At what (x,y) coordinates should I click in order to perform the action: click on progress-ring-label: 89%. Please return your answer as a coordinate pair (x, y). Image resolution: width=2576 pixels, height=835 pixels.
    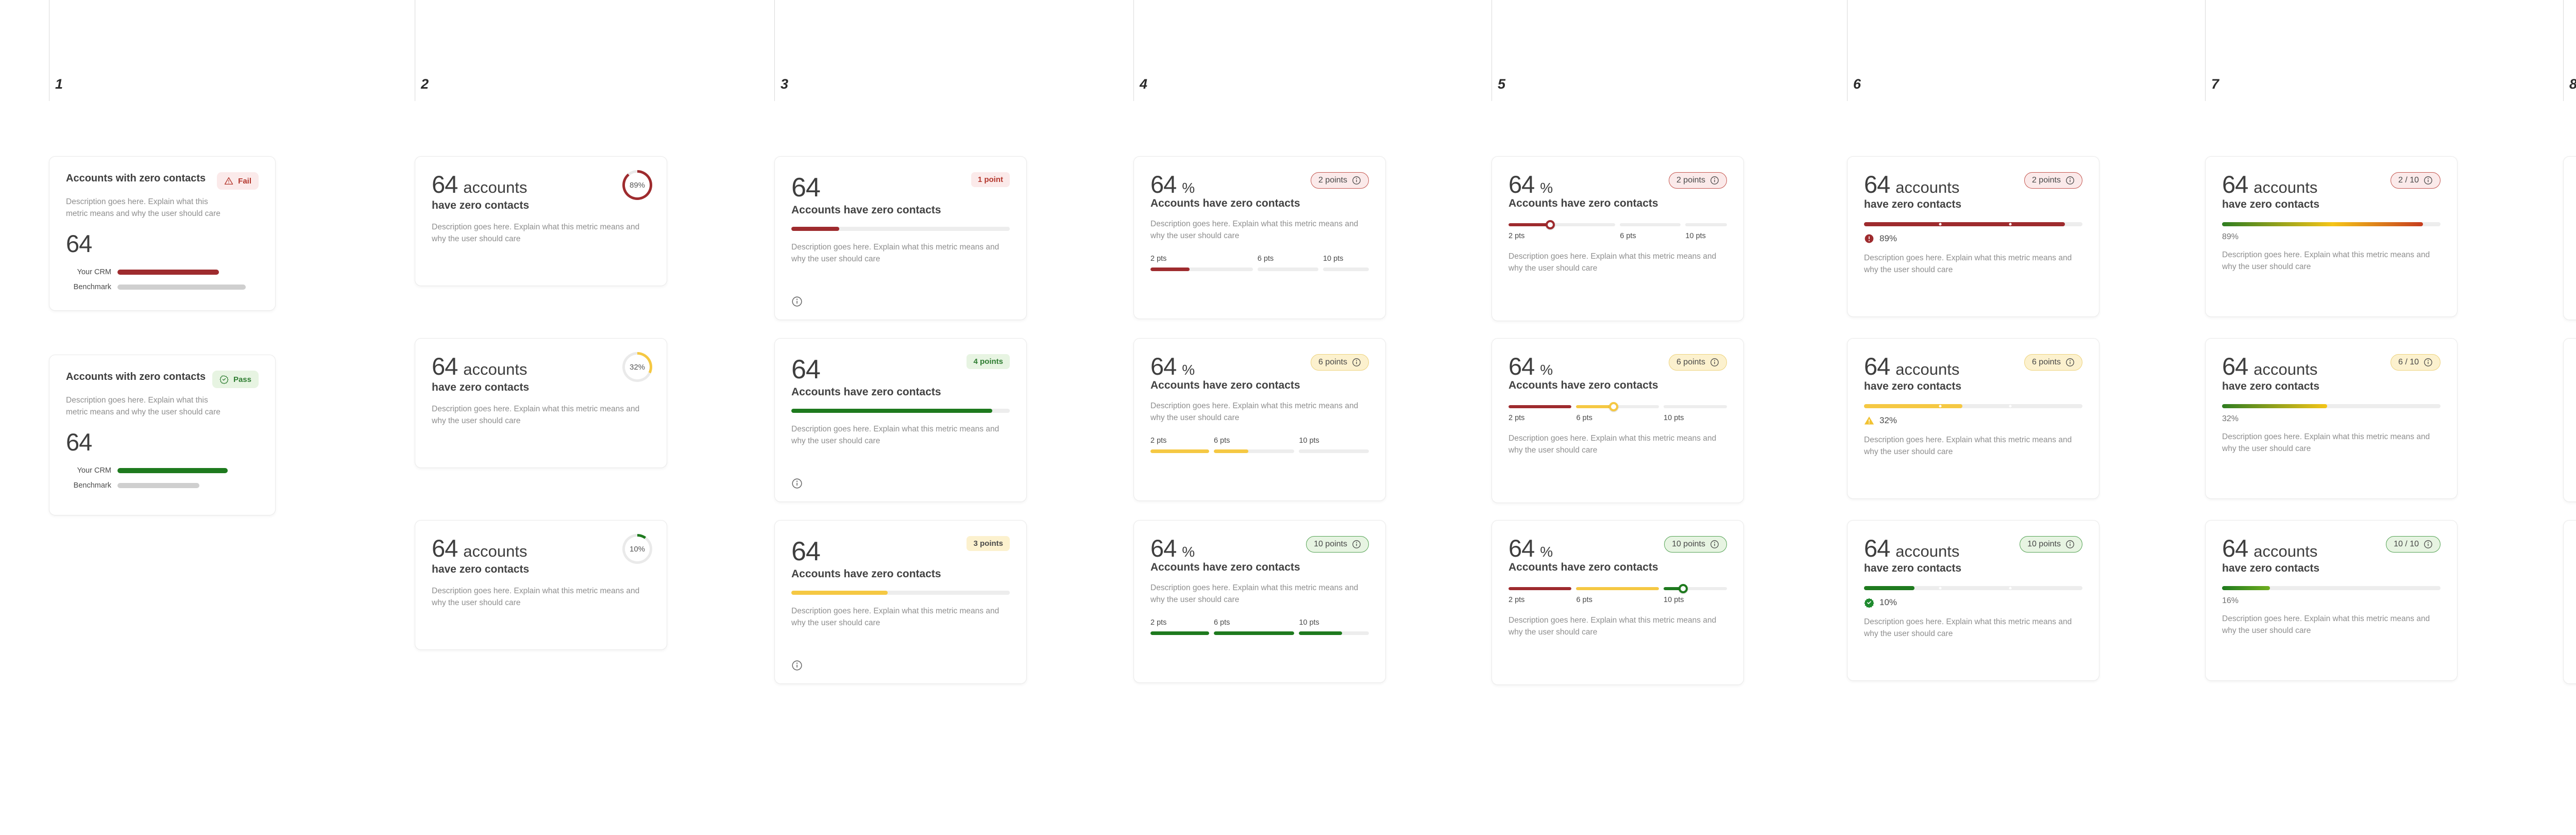
    Looking at the image, I should click on (638, 185).